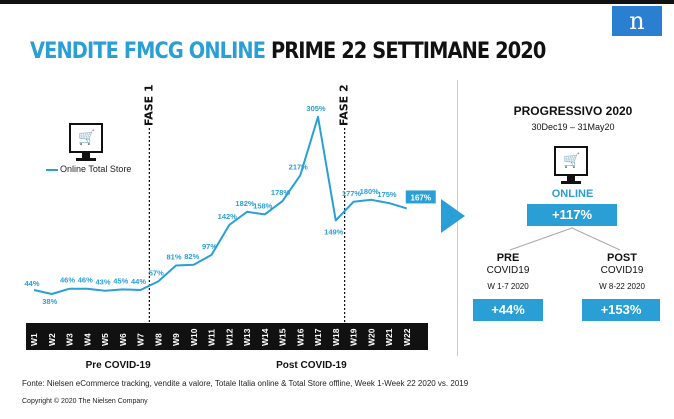 This screenshot has height=419, width=674. I want to click on x-tick-label: W9, so click(176, 339).